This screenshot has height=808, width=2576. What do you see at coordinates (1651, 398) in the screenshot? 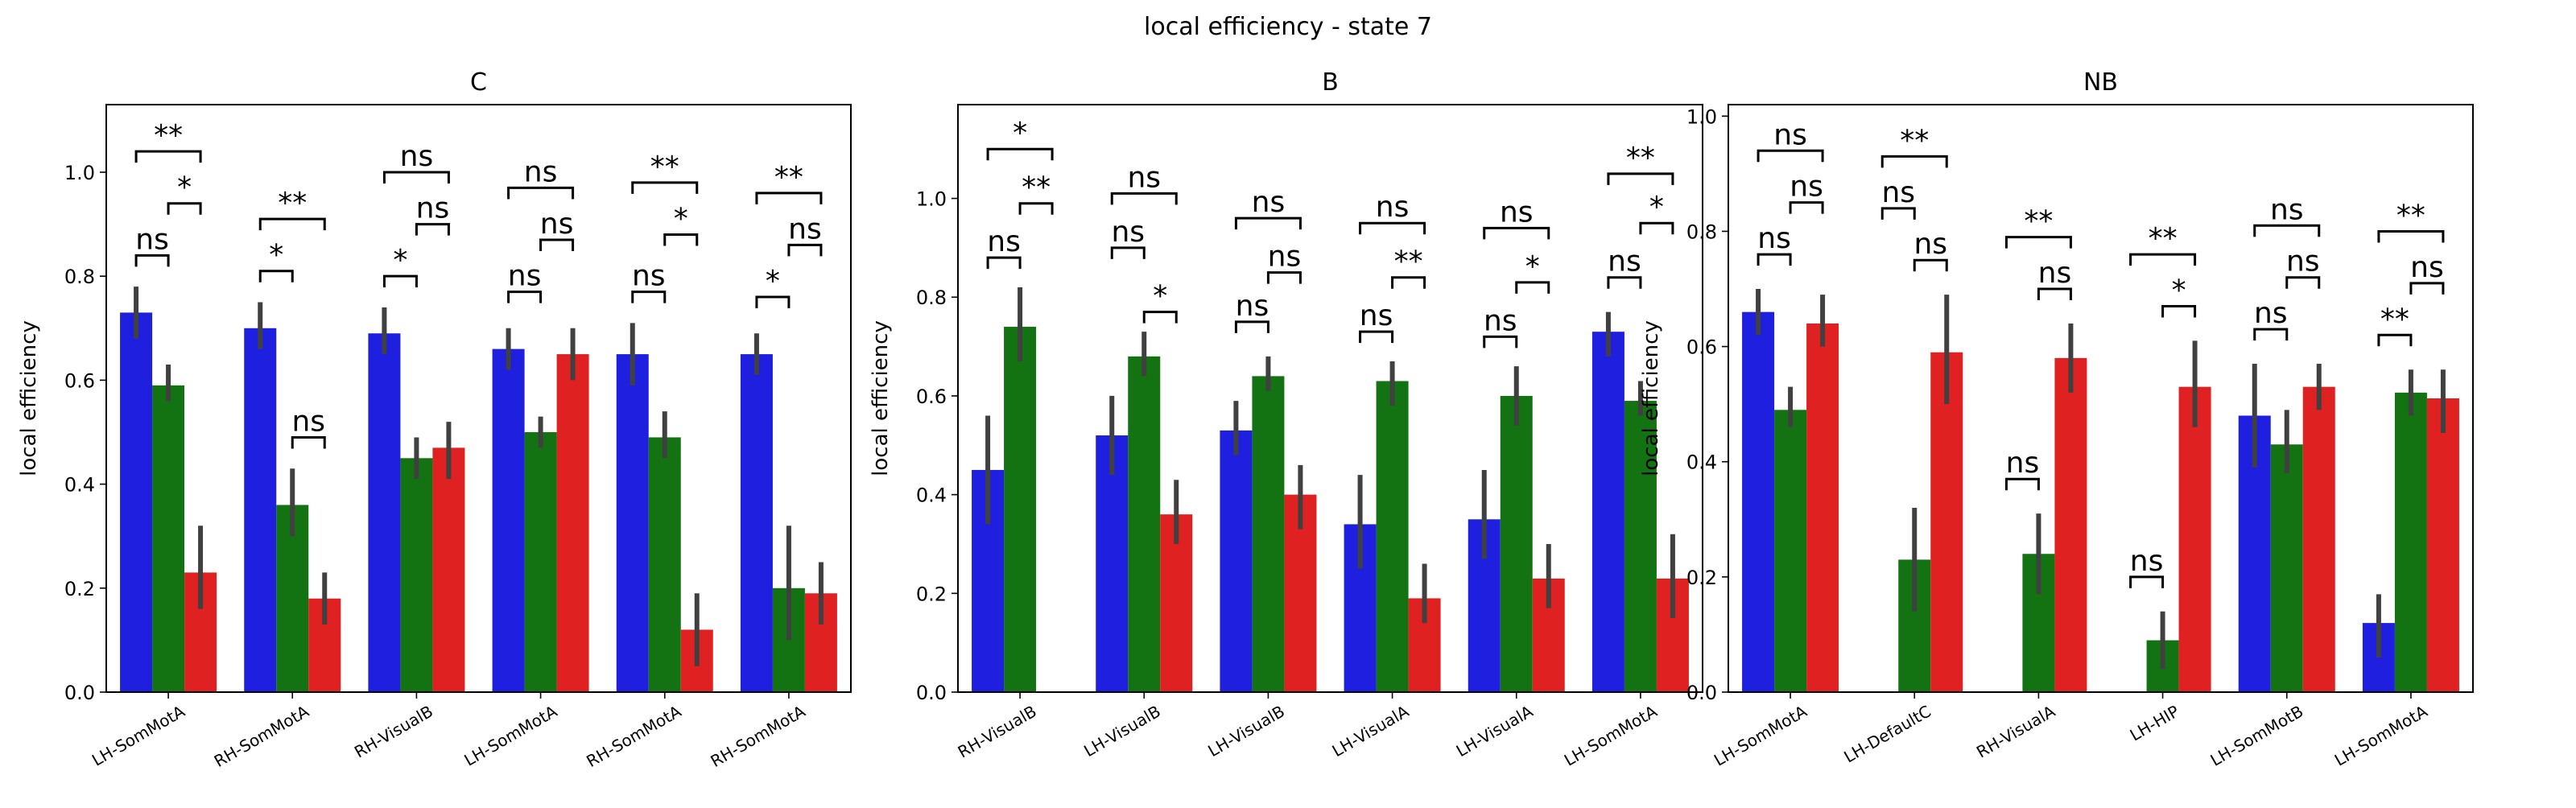
I see `y-axis-label: local efficiency` at bounding box center [1651, 398].